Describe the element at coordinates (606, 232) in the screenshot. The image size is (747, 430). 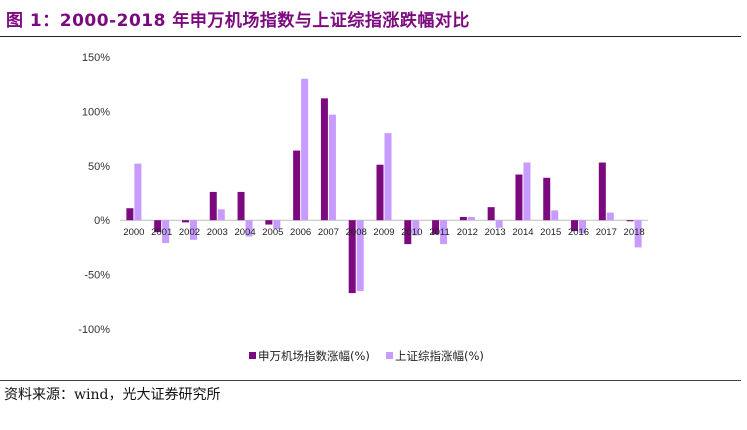
I see `x-tick-label: 2017` at that location.